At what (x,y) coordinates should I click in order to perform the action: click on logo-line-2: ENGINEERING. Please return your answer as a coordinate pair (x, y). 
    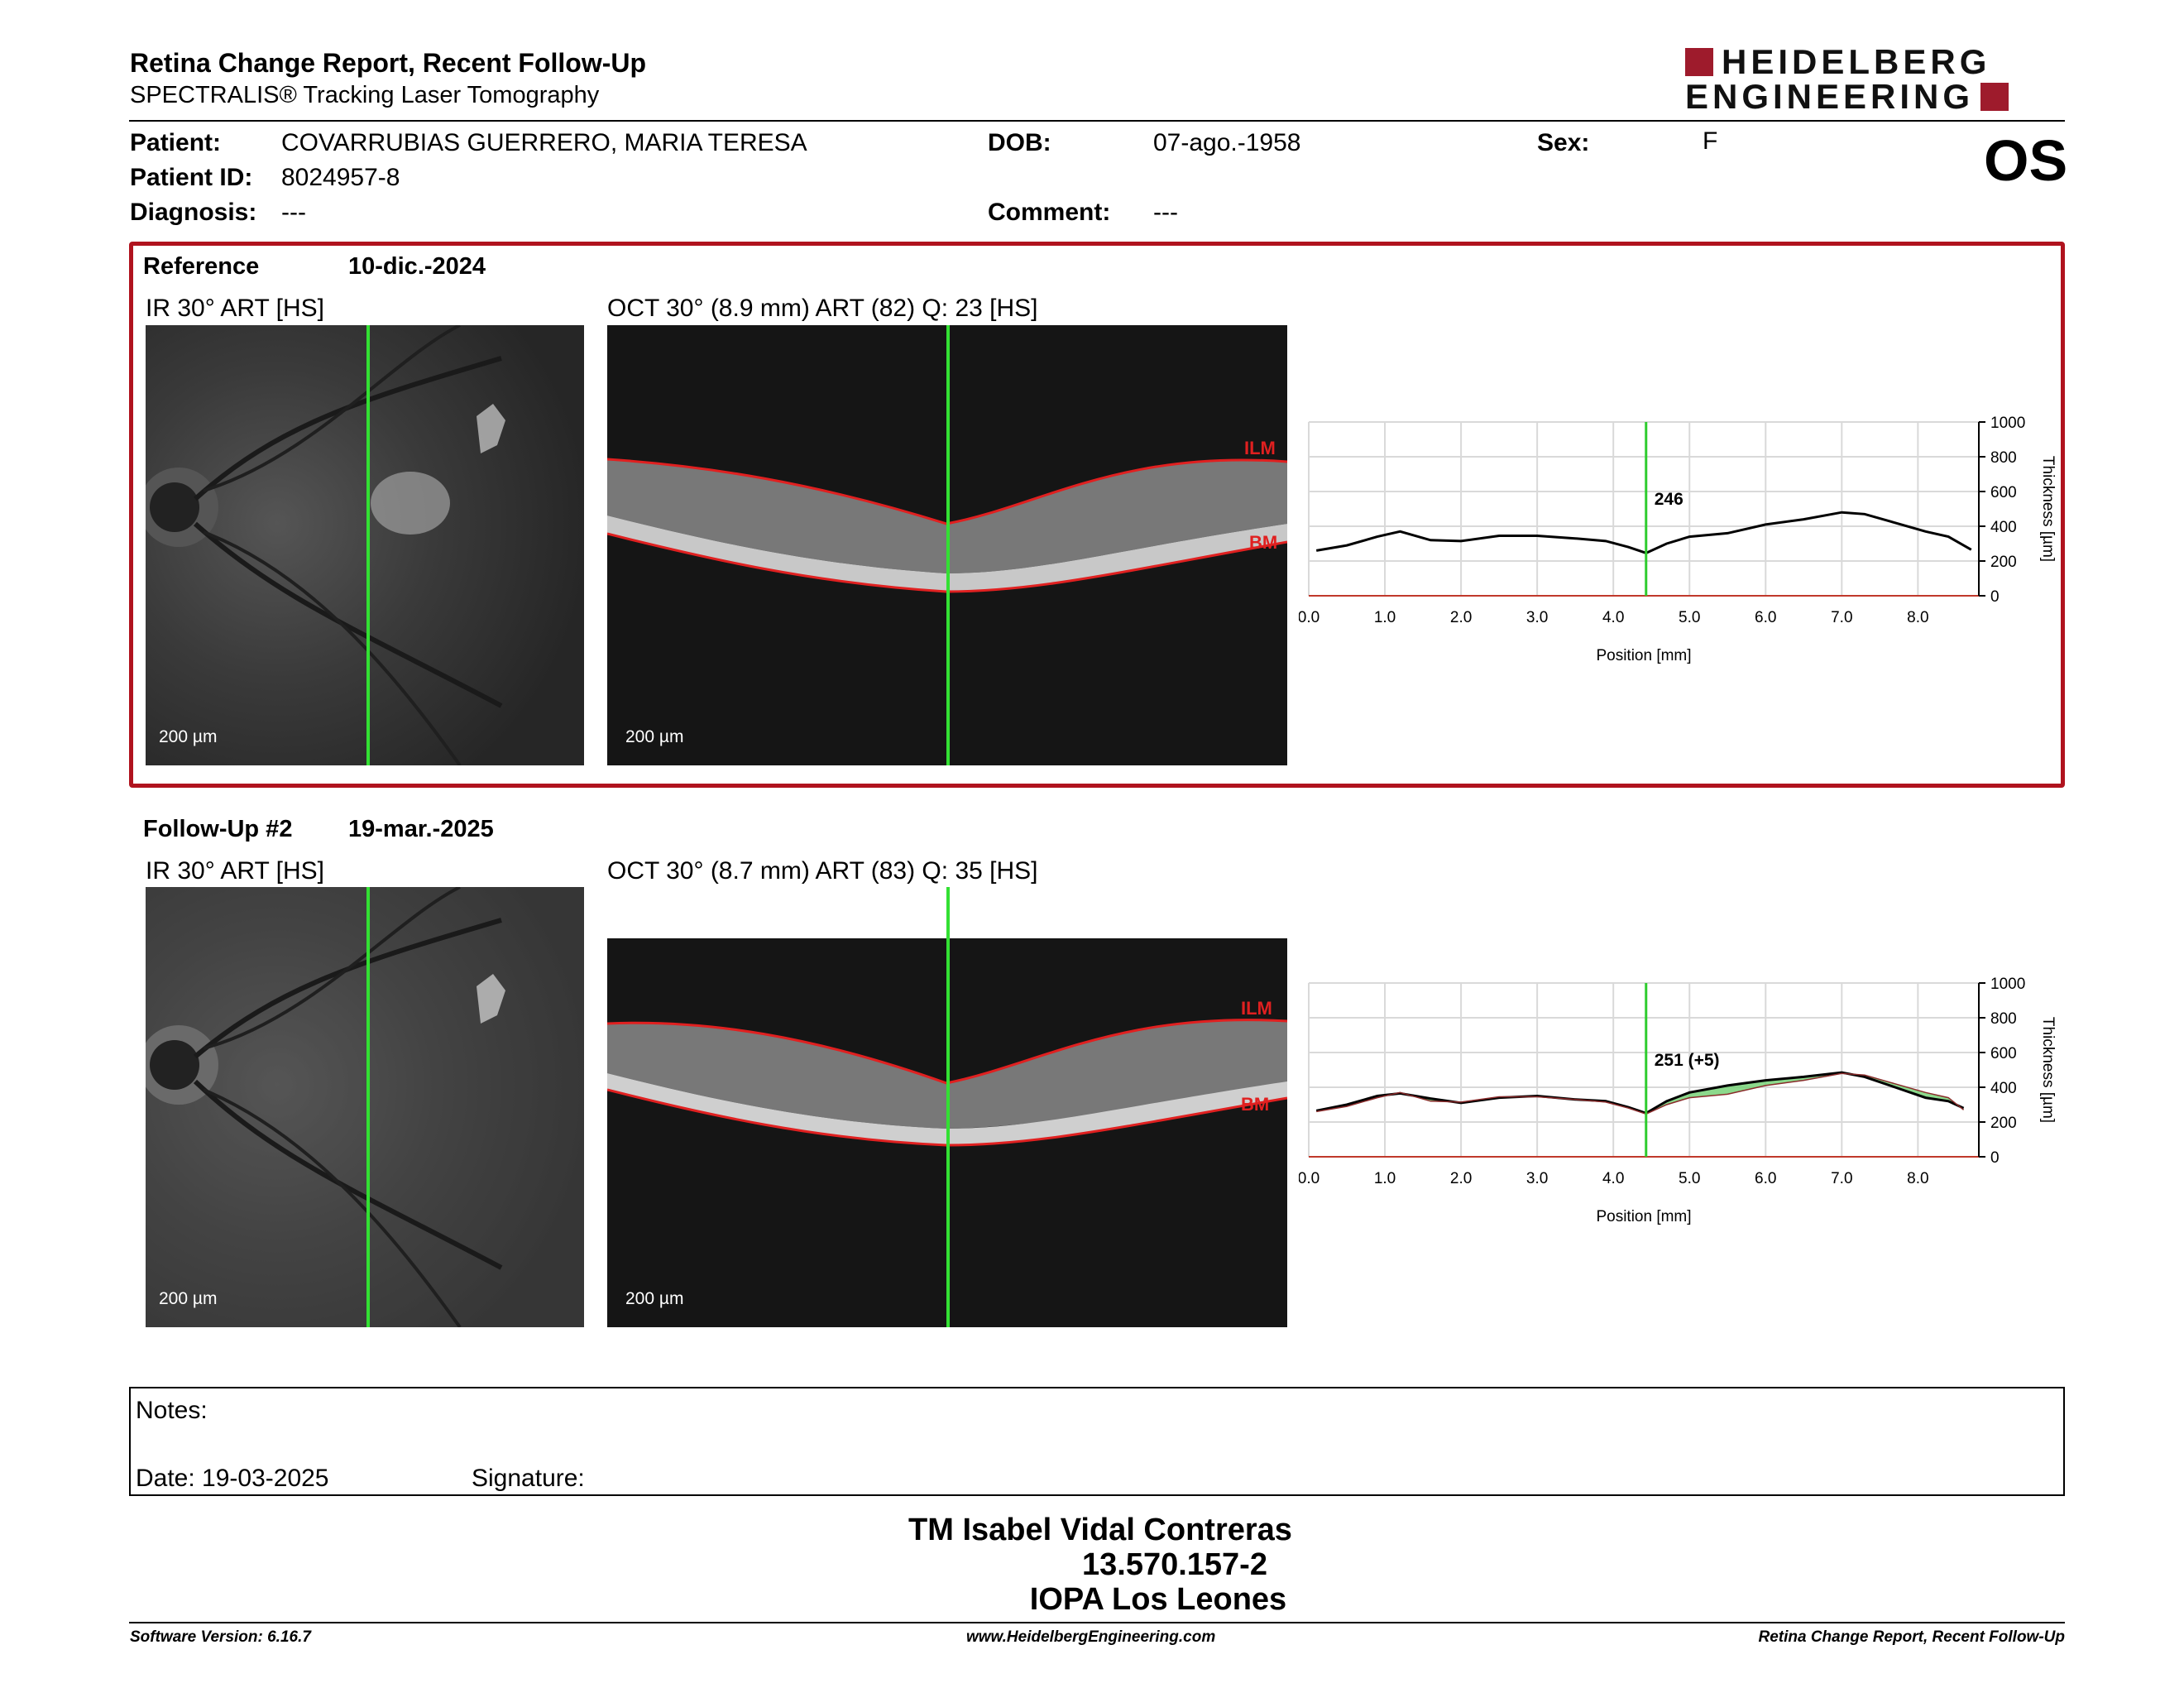
    Looking at the image, I should click on (1830, 96).